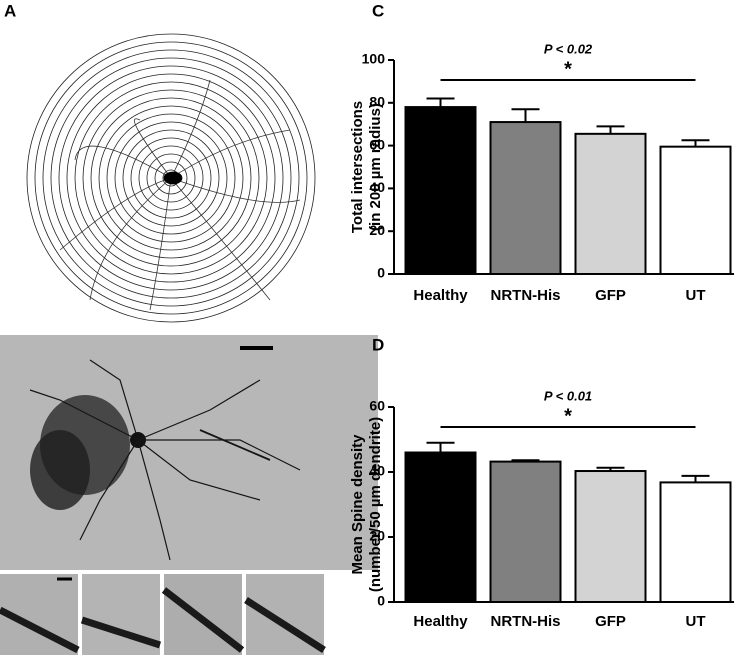 The width and height of the screenshot is (754, 660). What do you see at coordinates (374, 59) in the screenshot?
I see `y-tick-label: 100` at bounding box center [374, 59].